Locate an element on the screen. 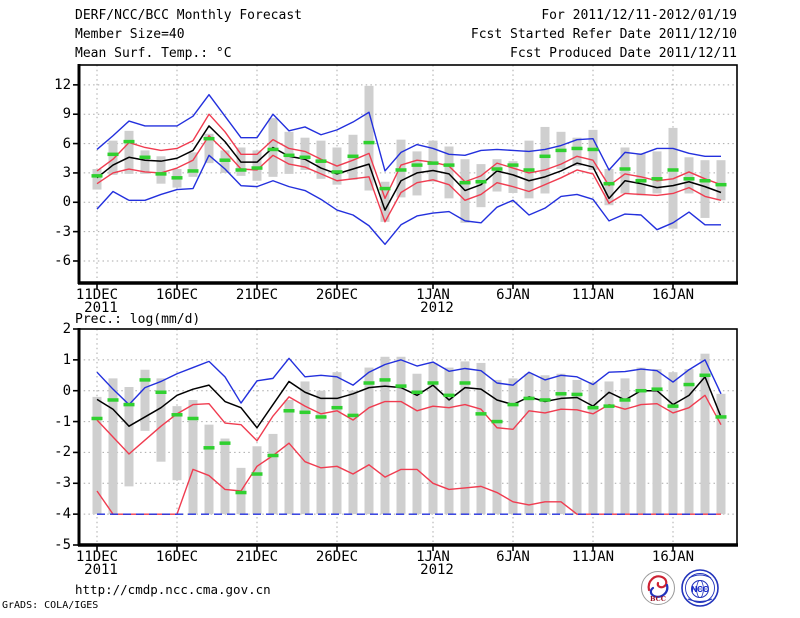 This screenshot has height=618, width=800. ncc-logo-inner-ring is located at coordinates (700, 588).